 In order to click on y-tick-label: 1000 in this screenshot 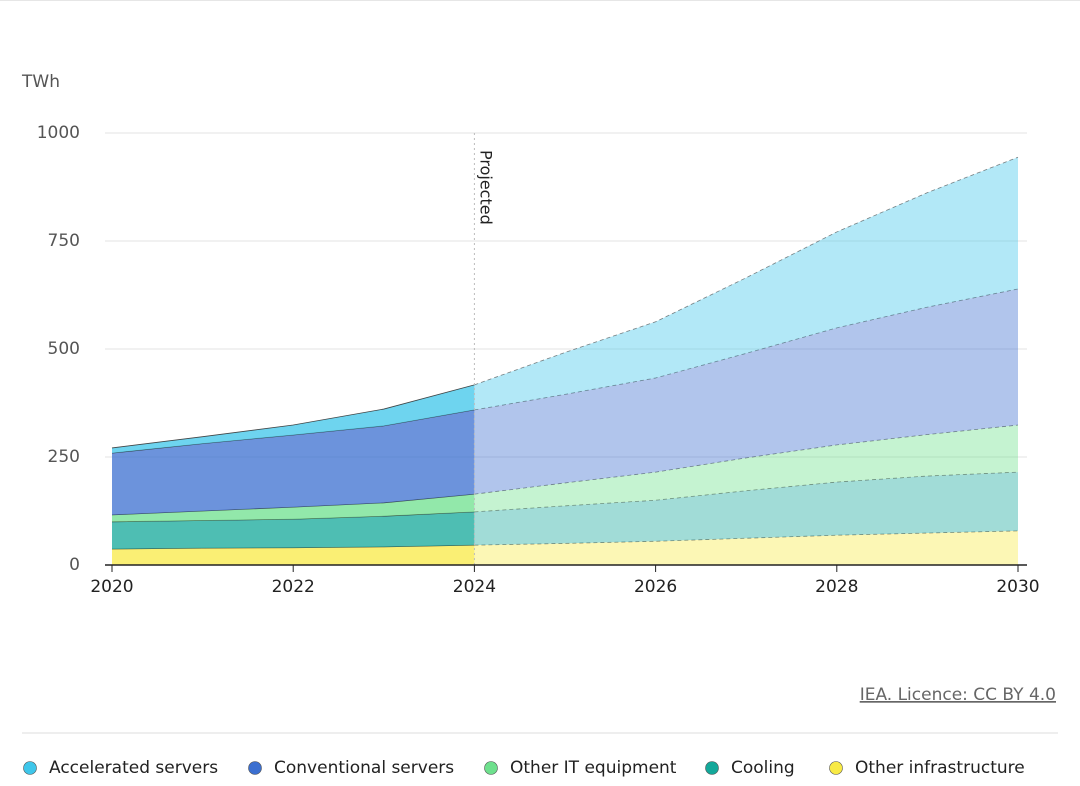, I will do `click(58, 133)`.